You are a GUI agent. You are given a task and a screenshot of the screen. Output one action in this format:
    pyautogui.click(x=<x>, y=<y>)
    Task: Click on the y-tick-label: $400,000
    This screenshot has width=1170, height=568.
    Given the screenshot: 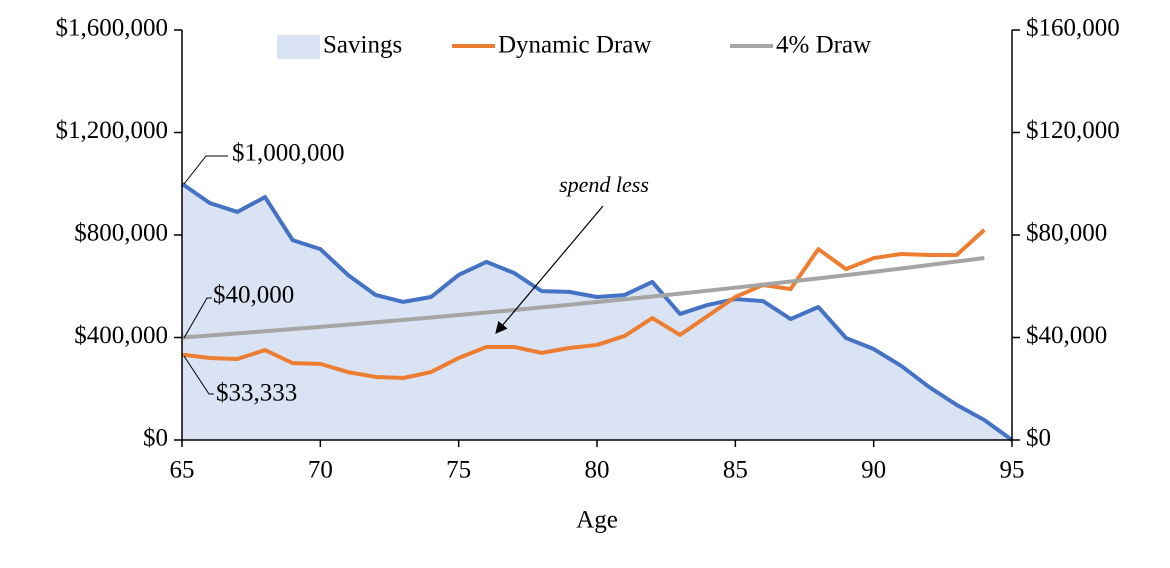 What is the action you would take?
    pyautogui.click(x=121, y=335)
    